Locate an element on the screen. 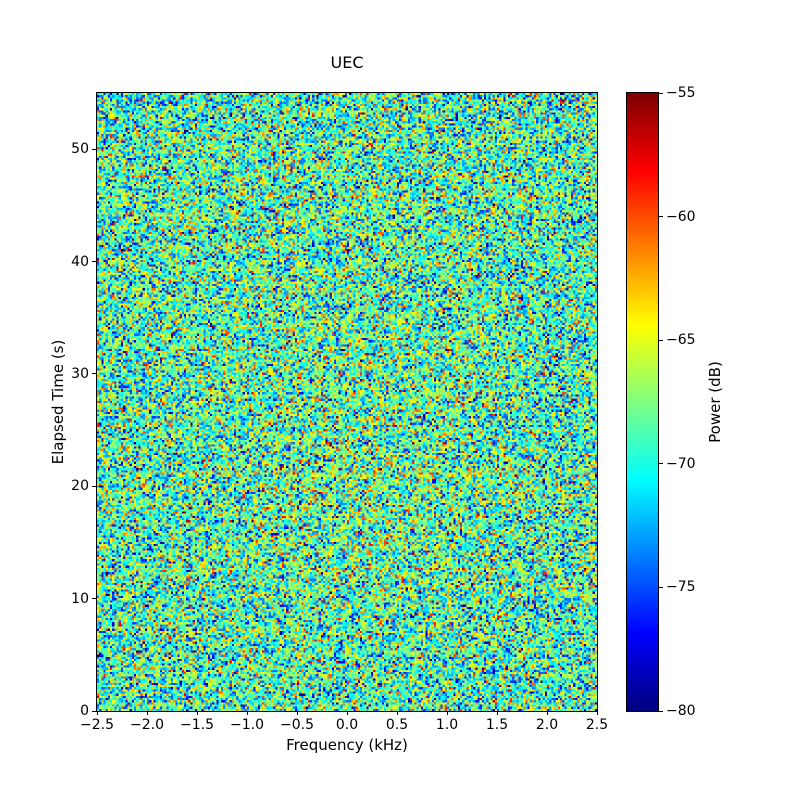 The width and height of the screenshot is (800, 800). x-tick-label: 2.0 is located at coordinates (547, 725).